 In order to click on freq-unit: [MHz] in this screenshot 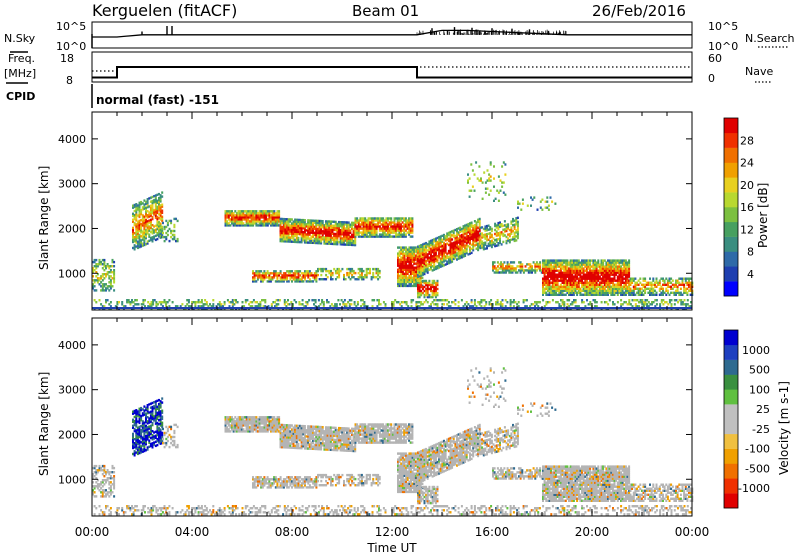, I will do `click(20, 73)`.